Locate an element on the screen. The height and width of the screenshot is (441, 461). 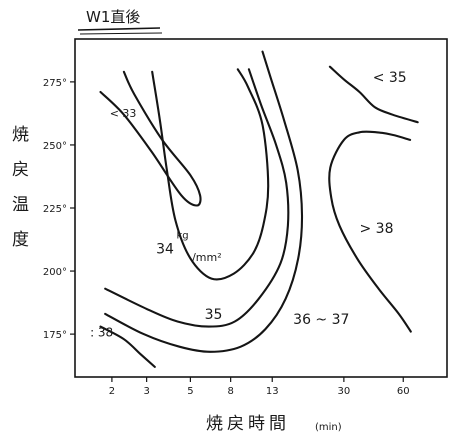
x-tick-label: 60 is located at coordinates (403, 391).